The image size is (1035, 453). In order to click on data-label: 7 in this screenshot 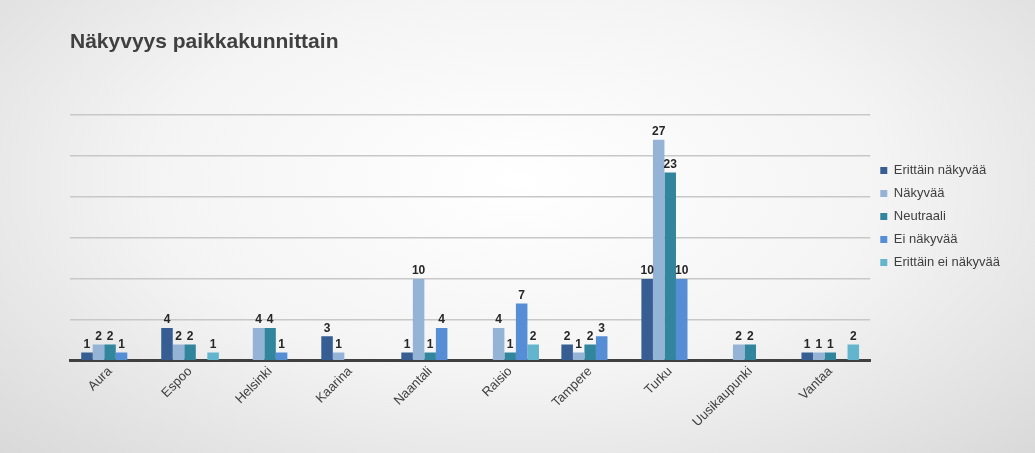, I will do `click(522, 294)`.